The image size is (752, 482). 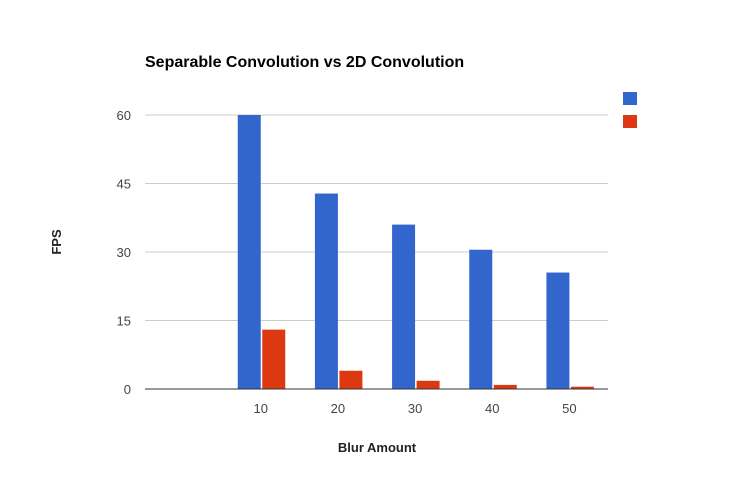 I want to click on y-tick-label: 30, so click(x=124, y=252).